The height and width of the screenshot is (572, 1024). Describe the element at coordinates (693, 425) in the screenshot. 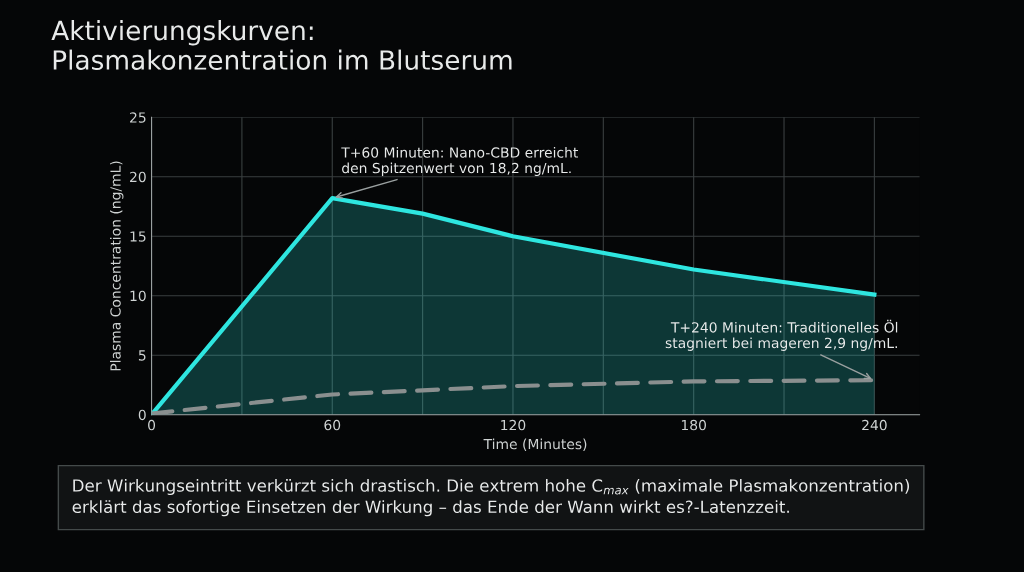

I see `x-tick-label: 180` at that location.